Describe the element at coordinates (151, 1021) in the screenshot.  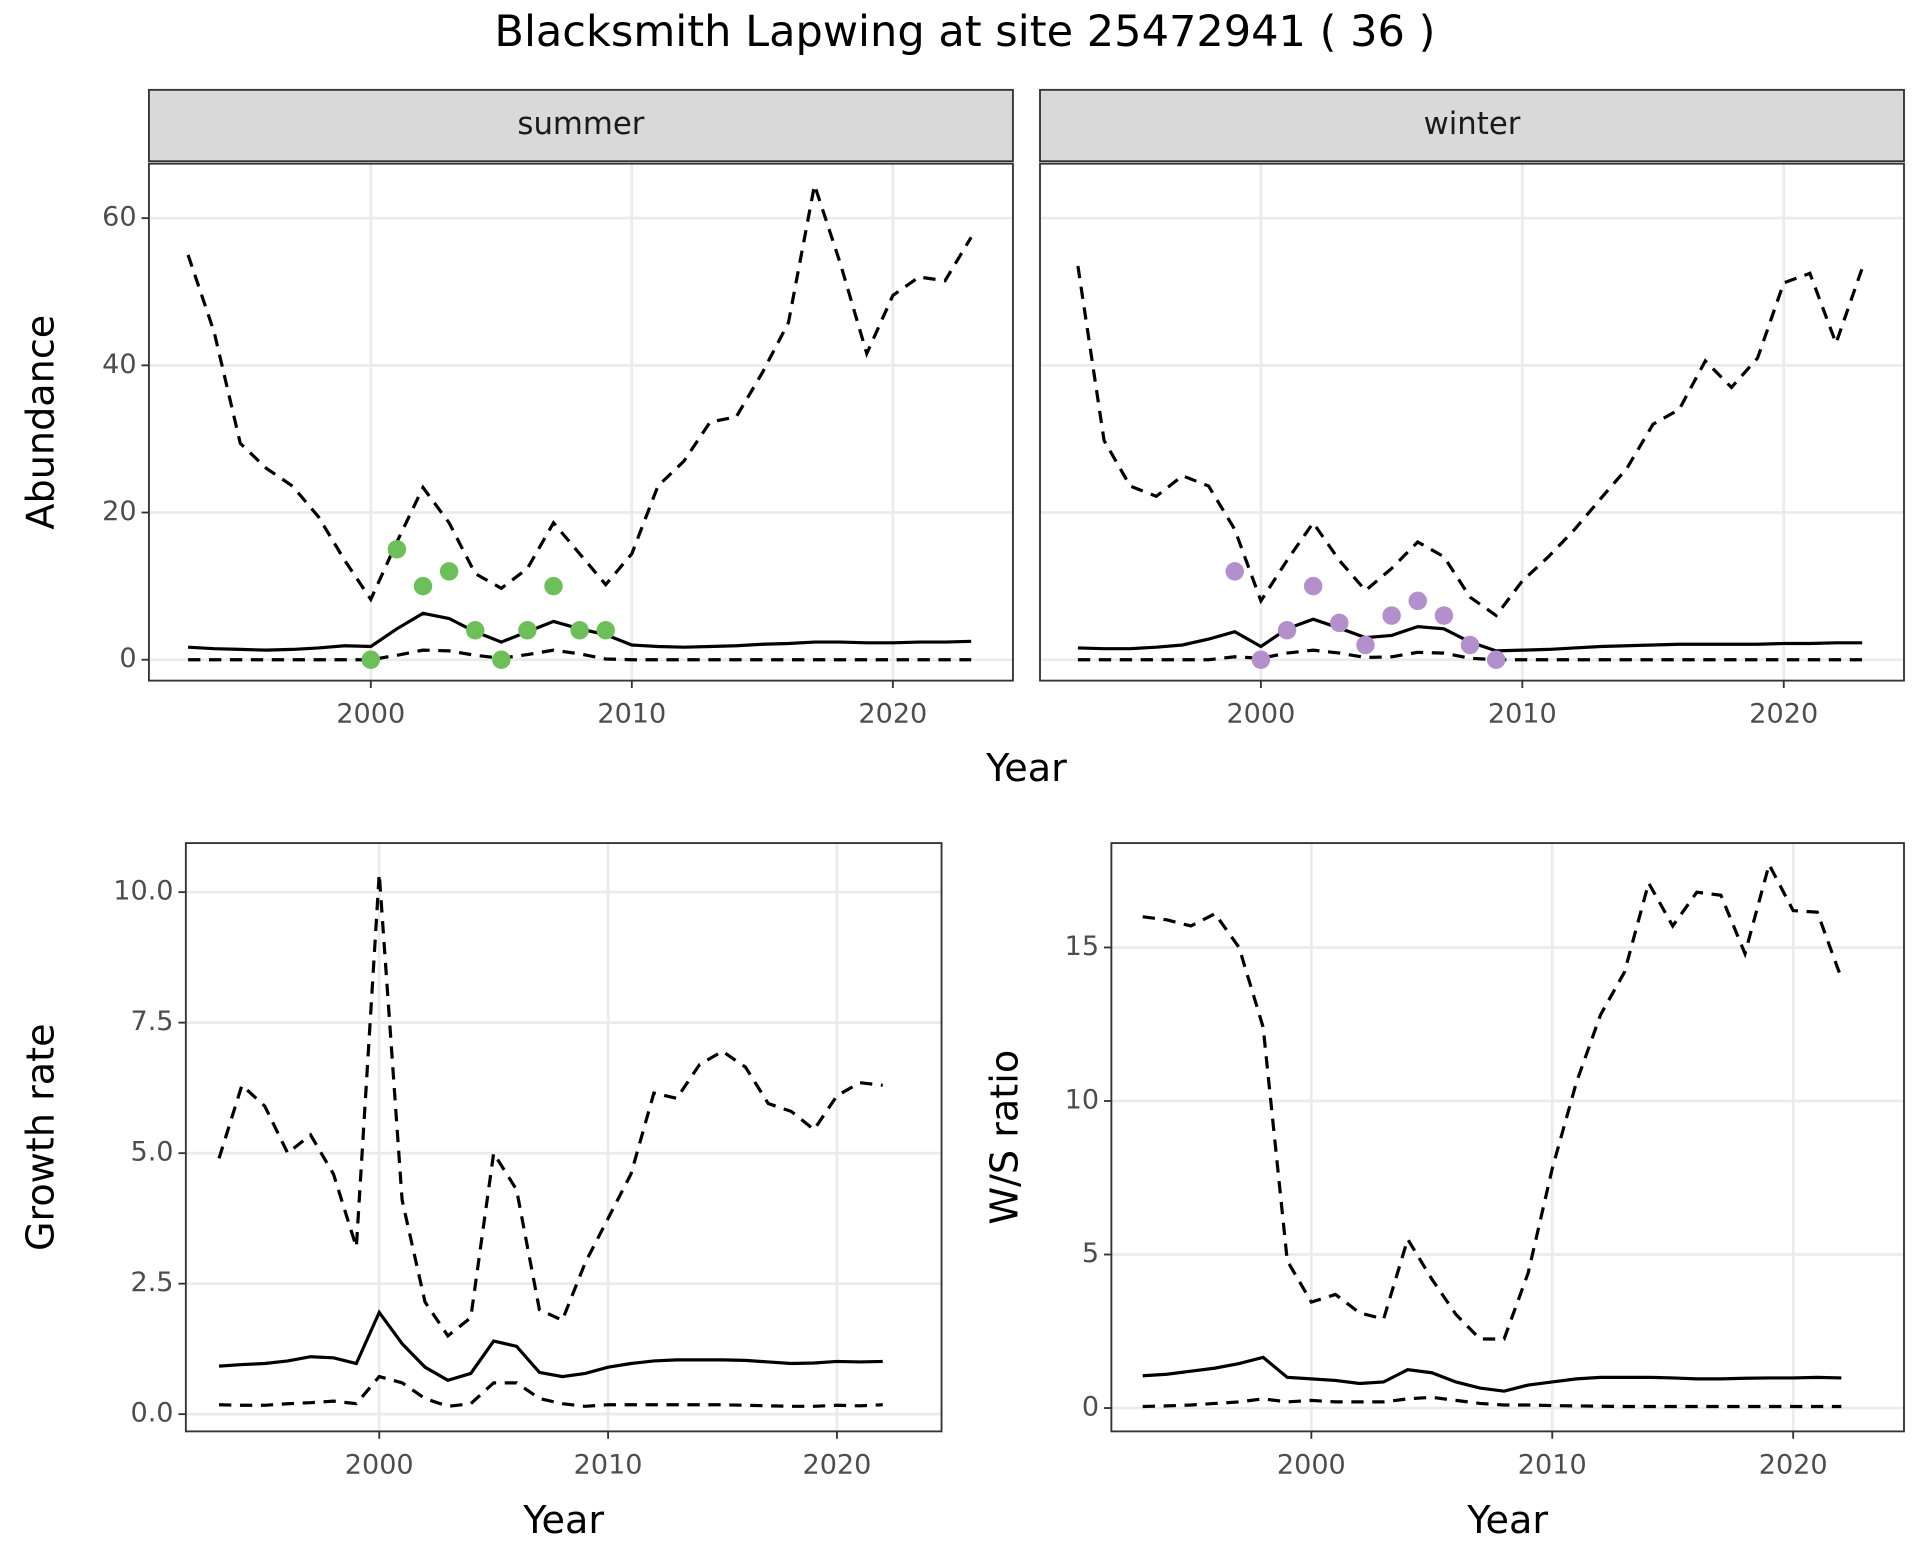
I see `y-tick-label: 7.5` at that location.